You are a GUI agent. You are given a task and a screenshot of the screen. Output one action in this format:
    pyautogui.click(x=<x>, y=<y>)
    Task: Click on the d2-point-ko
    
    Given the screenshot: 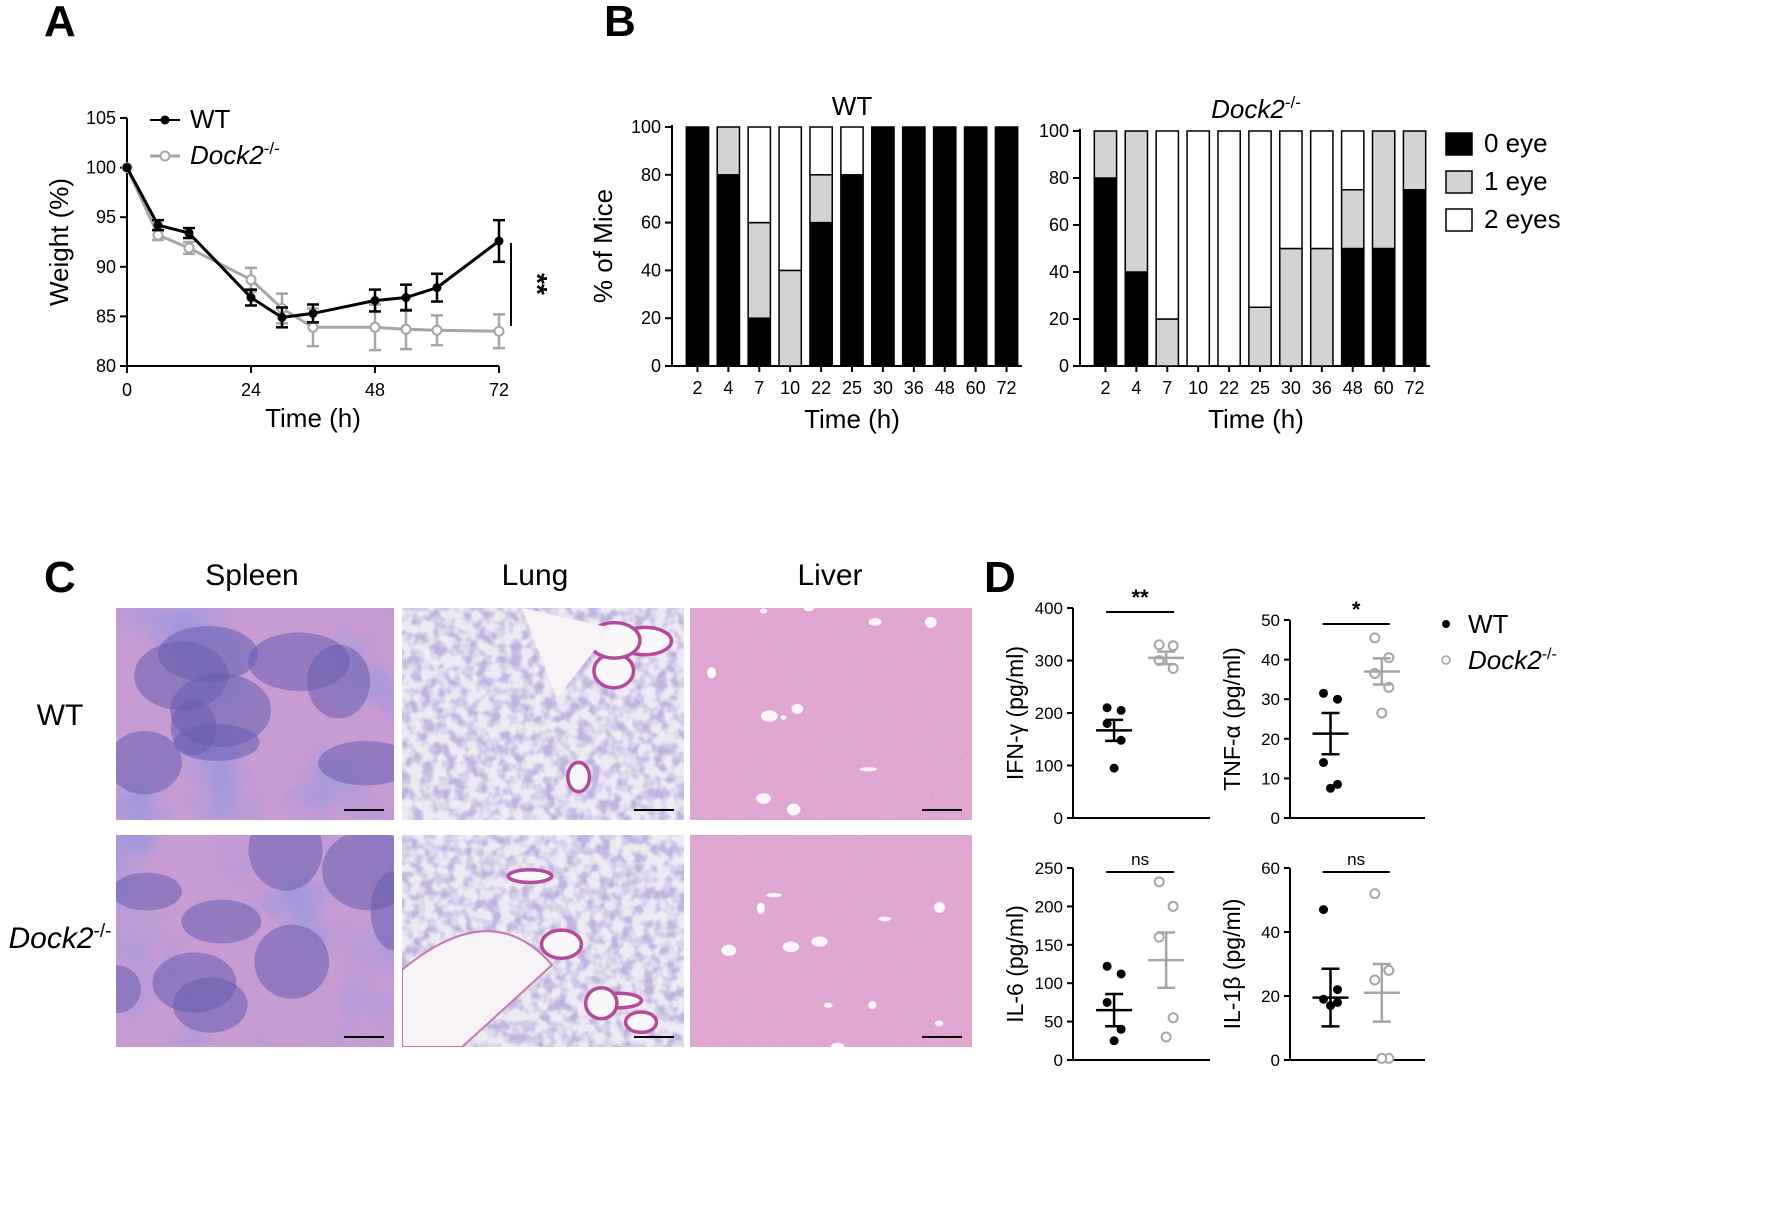 What is the action you would take?
    pyautogui.click(x=1382, y=713)
    